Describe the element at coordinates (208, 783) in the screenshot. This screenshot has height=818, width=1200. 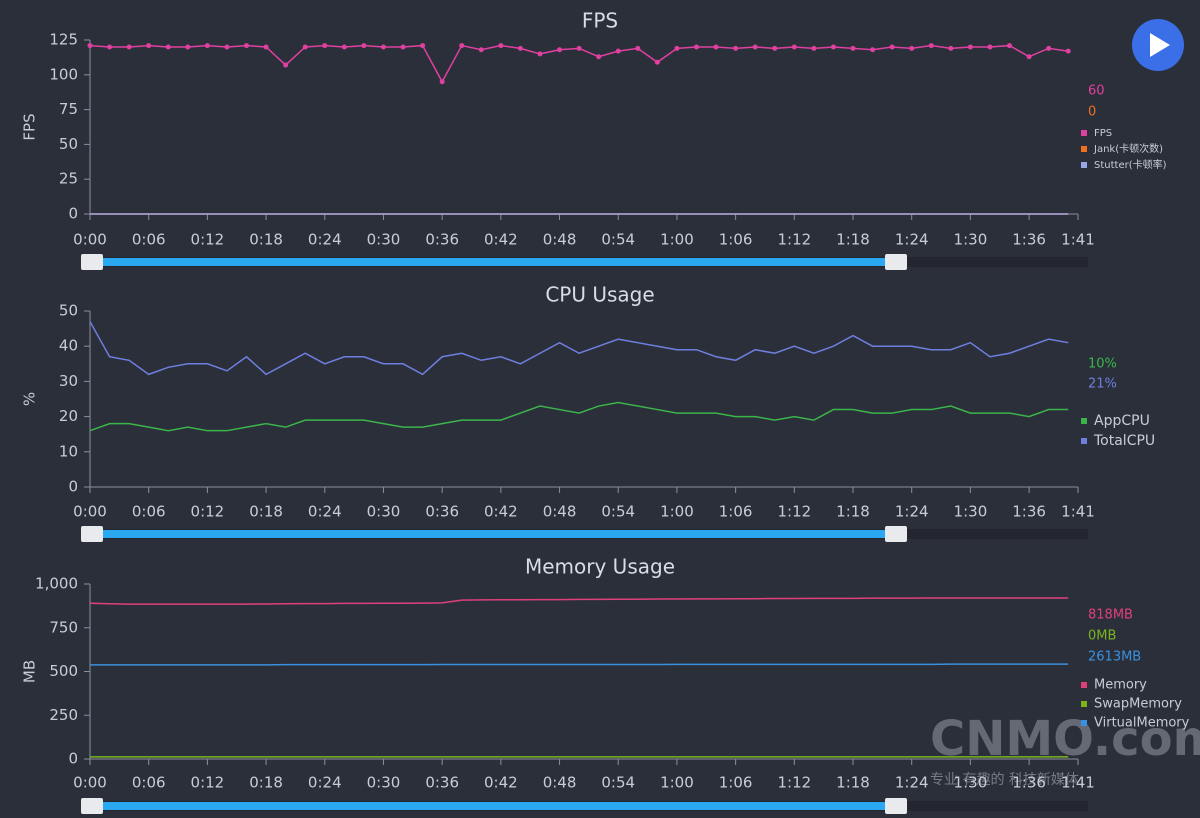
I see `x-tick-label: 0:12` at that location.